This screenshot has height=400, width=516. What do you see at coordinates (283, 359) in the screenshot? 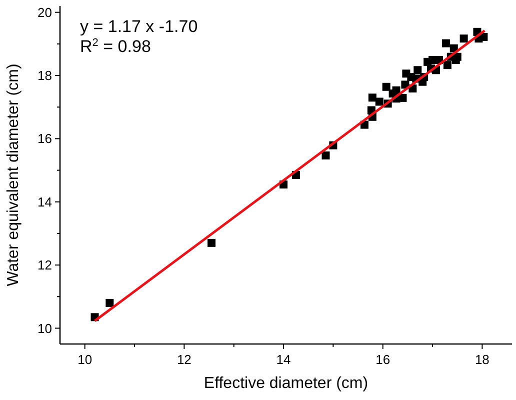
I see `x-tick-label: 14` at bounding box center [283, 359].